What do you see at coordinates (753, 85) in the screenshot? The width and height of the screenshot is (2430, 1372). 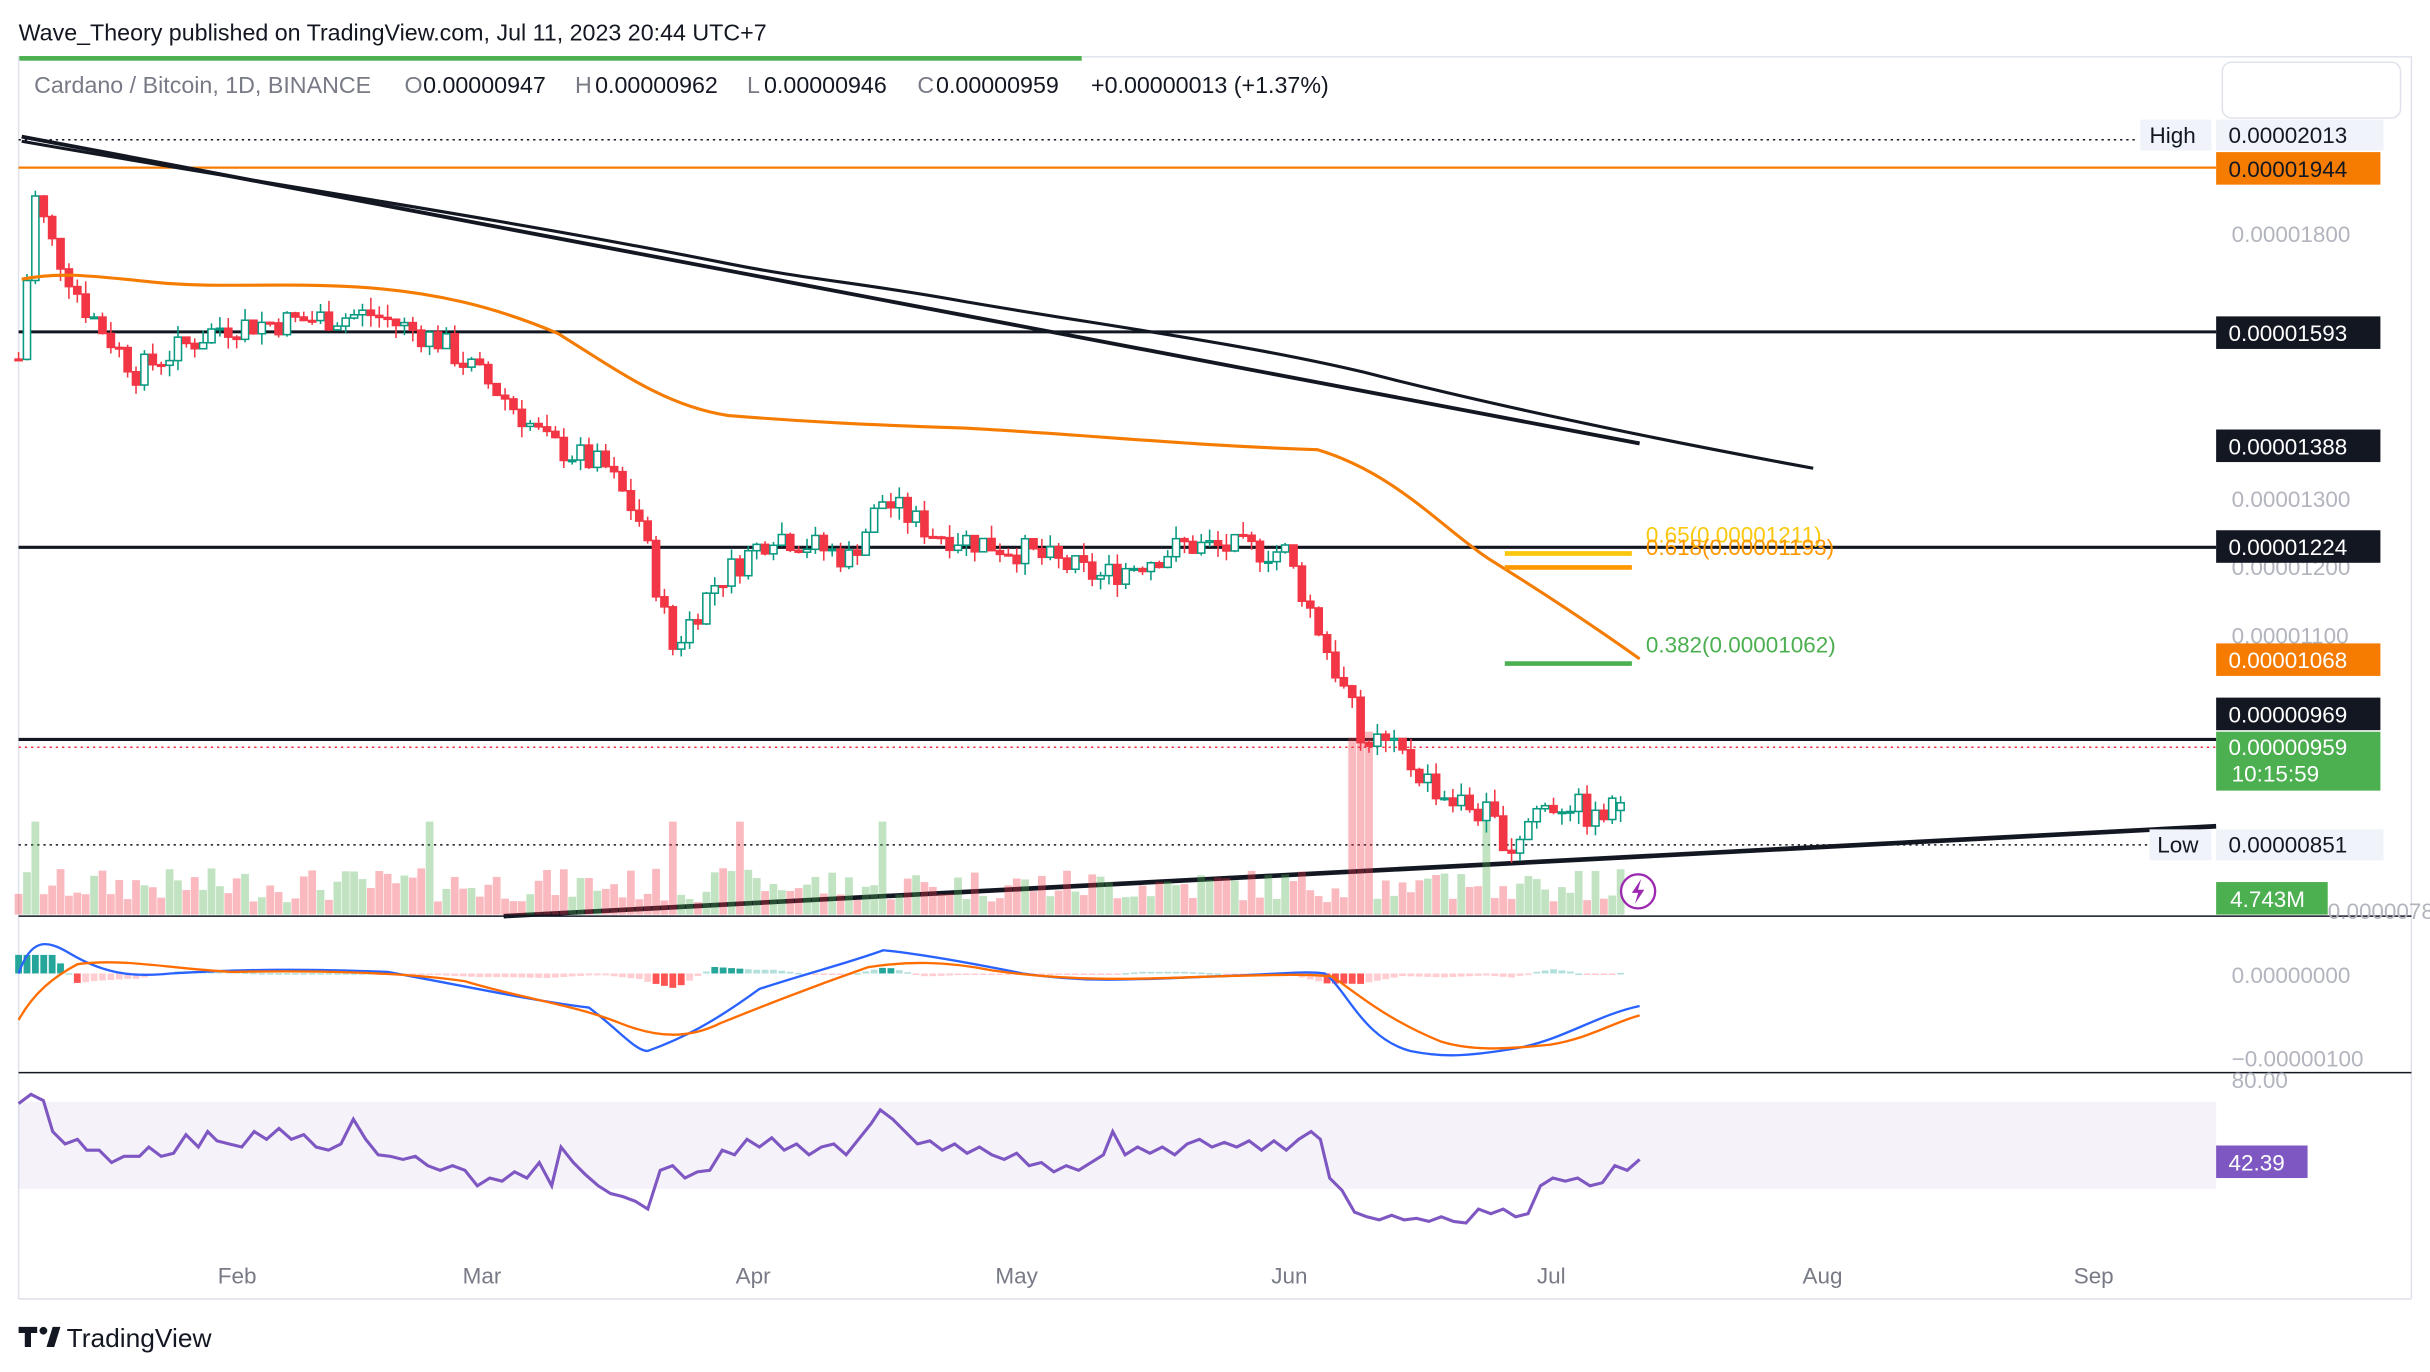 I see `ohlc-l-label: L` at bounding box center [753, 85].